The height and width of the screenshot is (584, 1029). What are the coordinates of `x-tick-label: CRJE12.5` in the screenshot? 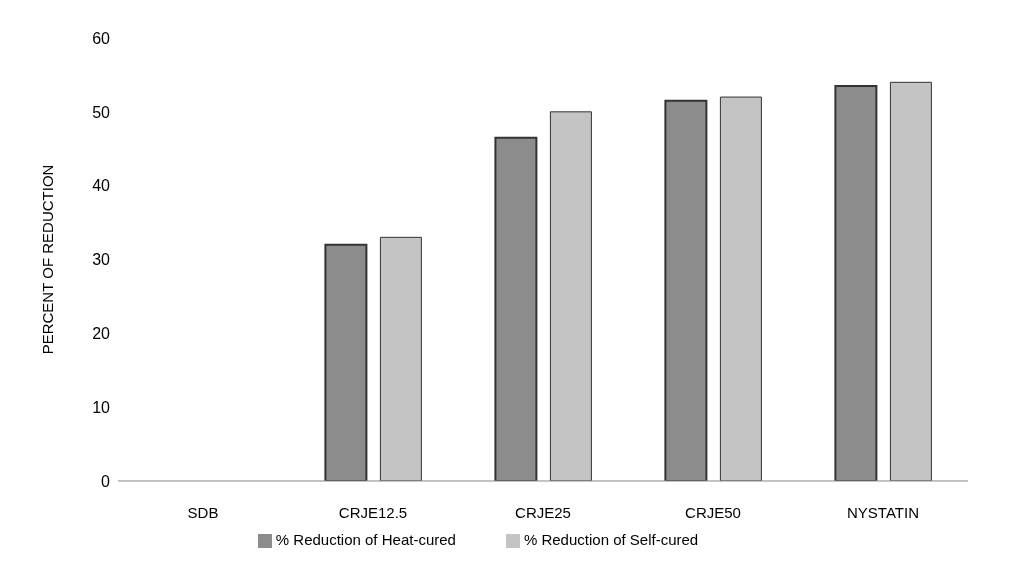 It's located at (373, 512).